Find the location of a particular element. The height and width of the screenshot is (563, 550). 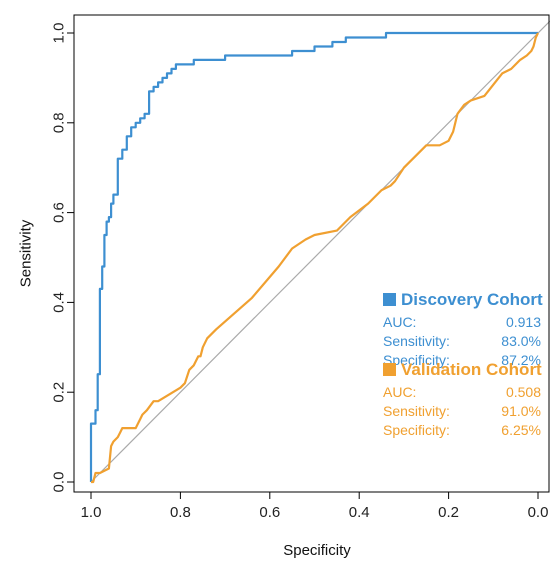

legend-title-validation: Validation Cohort is located at coordinates (471, 369).